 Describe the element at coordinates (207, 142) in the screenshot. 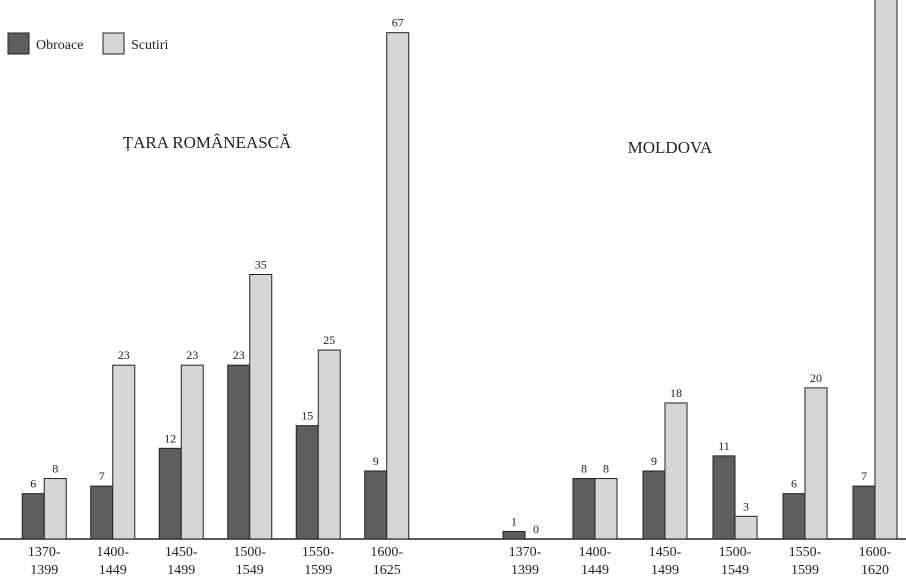

I see `chart-title: ȚARA ROMÂNEASCĂ` at that location.